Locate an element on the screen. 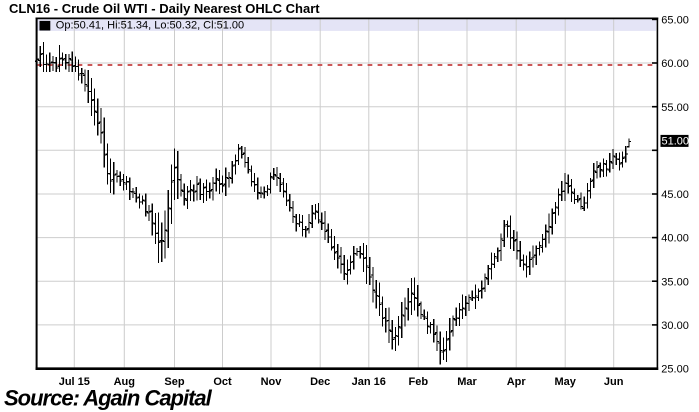  svg-text: Apr is located at coordinates (517, 382).